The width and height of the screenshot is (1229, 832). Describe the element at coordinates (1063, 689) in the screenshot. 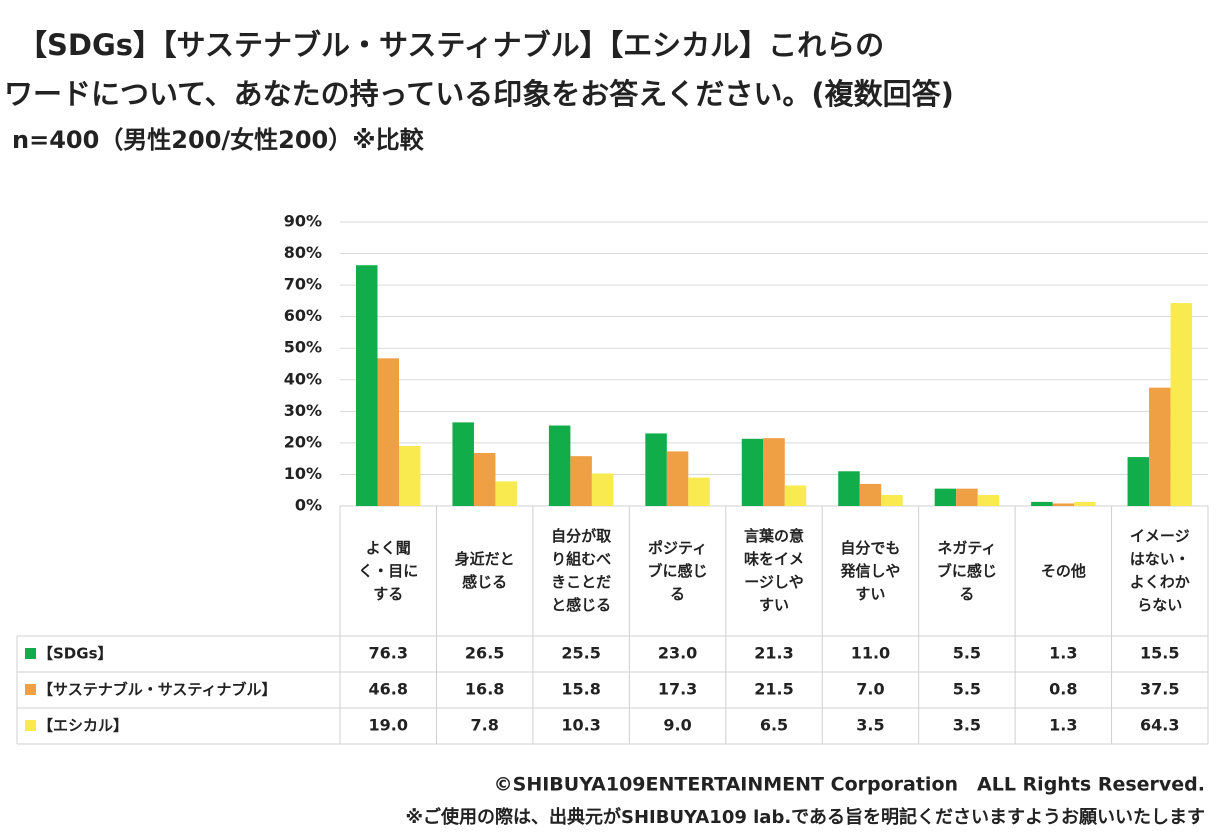

I see `value-label: 0.8` at that location.